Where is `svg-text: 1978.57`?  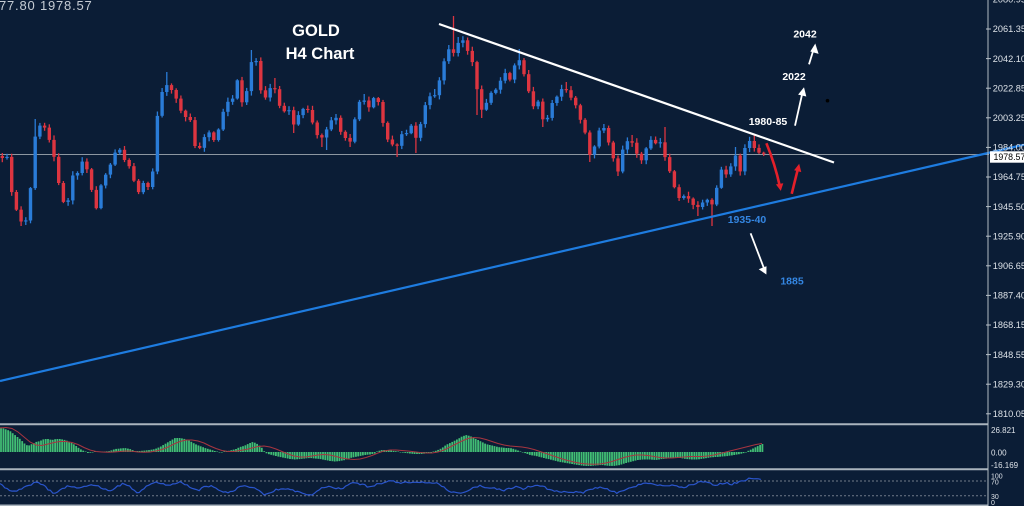
svg-text: 1978.57 is located at coordinates (1009, 157).